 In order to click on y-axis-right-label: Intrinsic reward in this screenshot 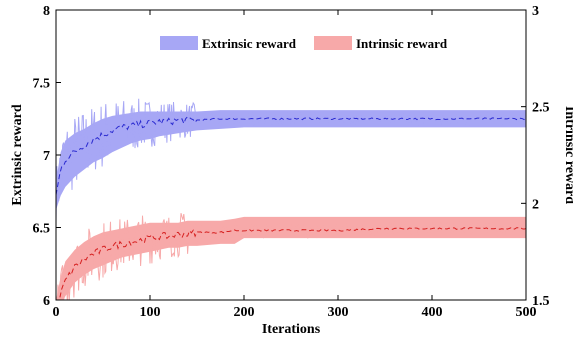, I will do `click(567, 155)`.